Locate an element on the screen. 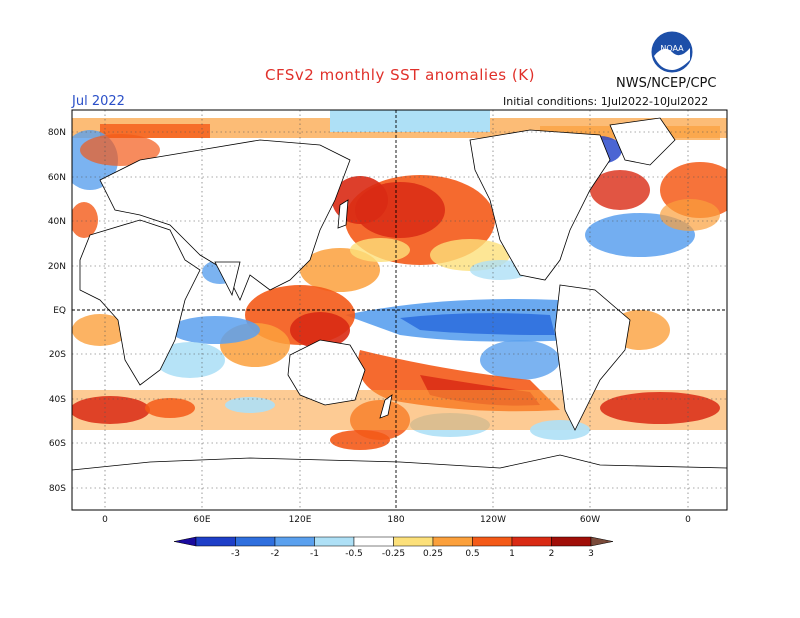 This screenshot has width=800, height=618. lat-axis: 80N 60N 40N 20N EQ 20S 40S 60S 80S is located at coordinates (57, 311).